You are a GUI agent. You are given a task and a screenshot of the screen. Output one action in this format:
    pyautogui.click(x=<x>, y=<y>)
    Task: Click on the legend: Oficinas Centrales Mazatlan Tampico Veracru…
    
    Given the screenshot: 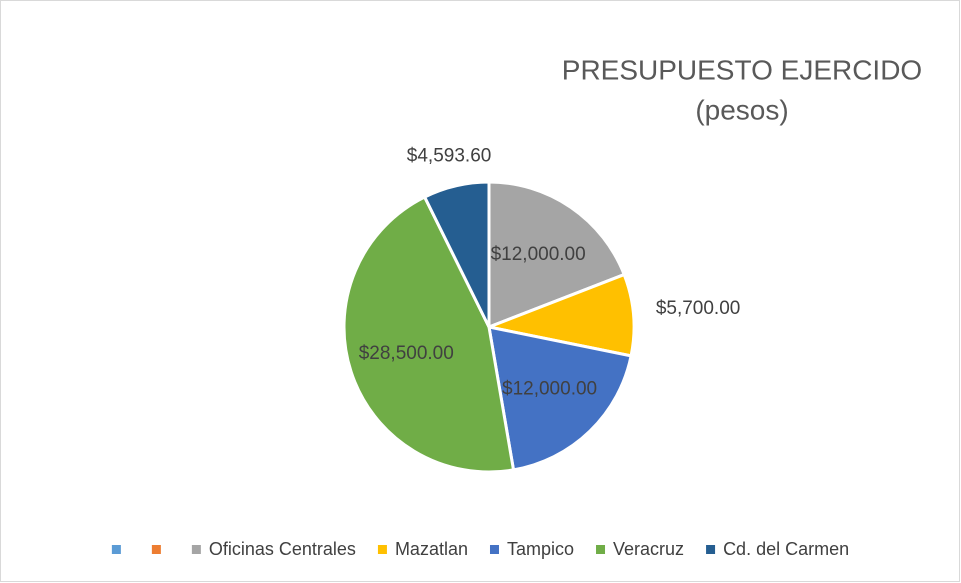 What is the action you would take?
    pyautogui.click(x=480, y=549)
    